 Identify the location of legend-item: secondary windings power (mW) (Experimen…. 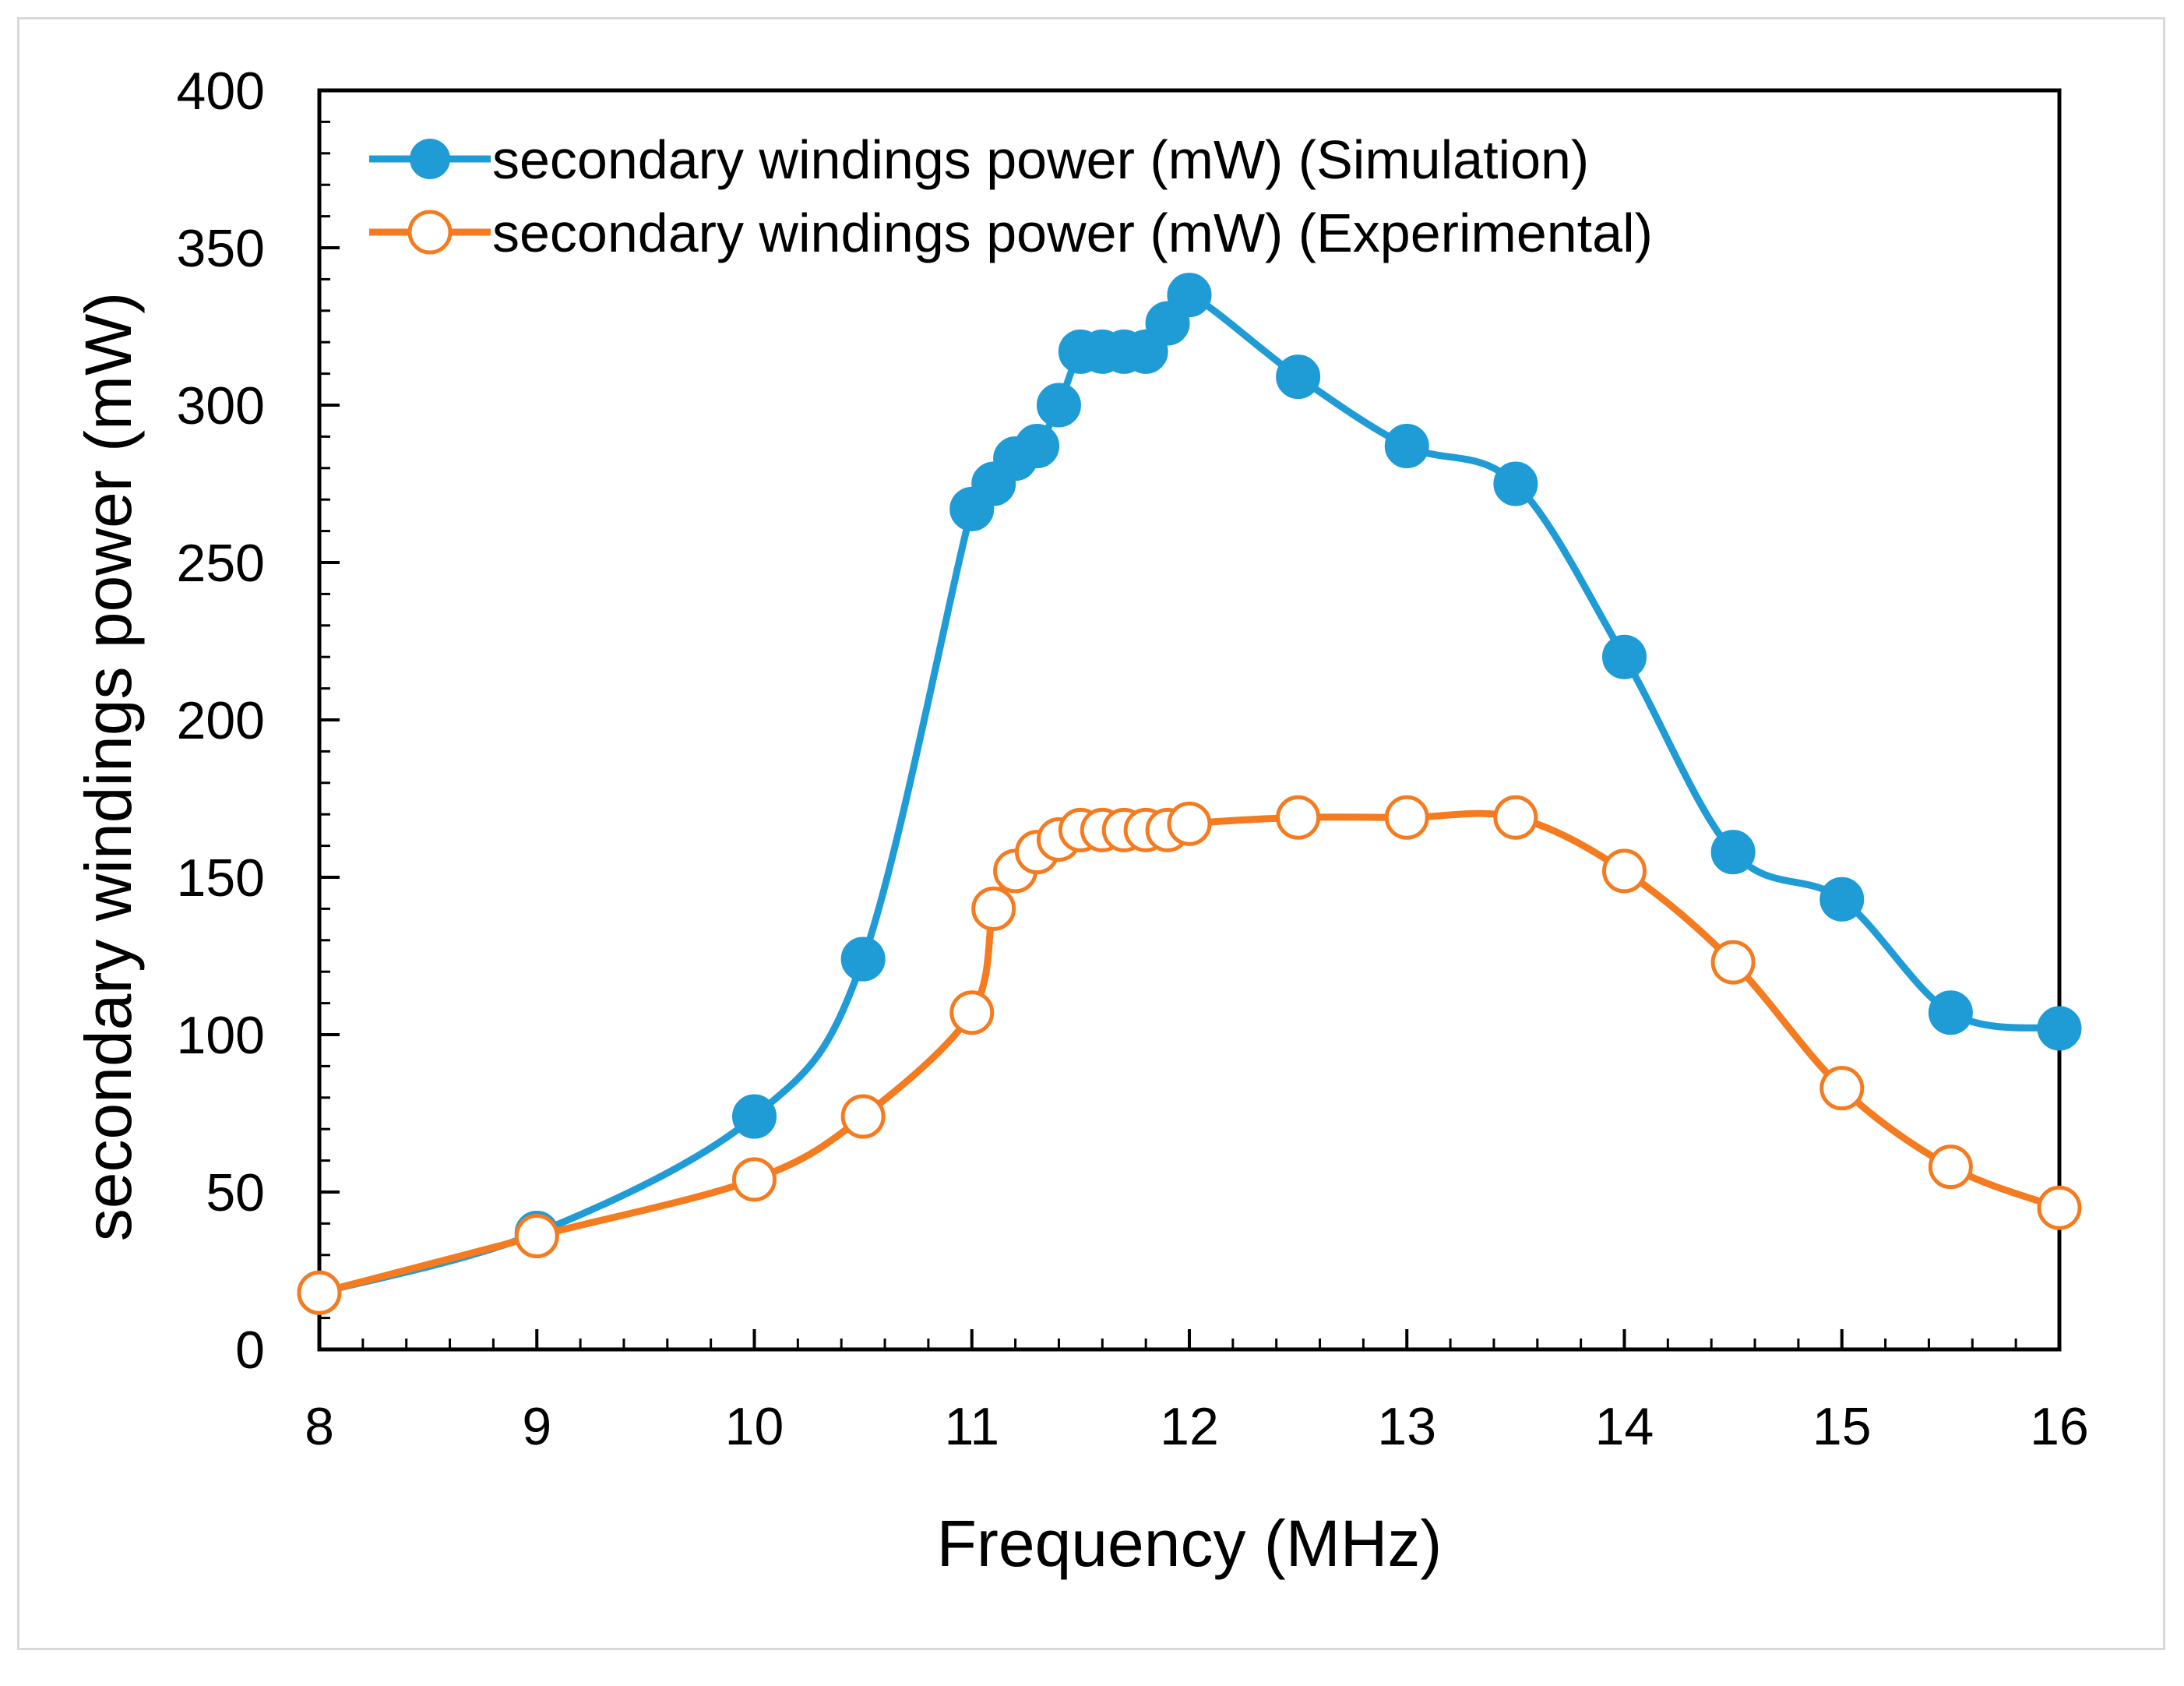
(1011, 233).